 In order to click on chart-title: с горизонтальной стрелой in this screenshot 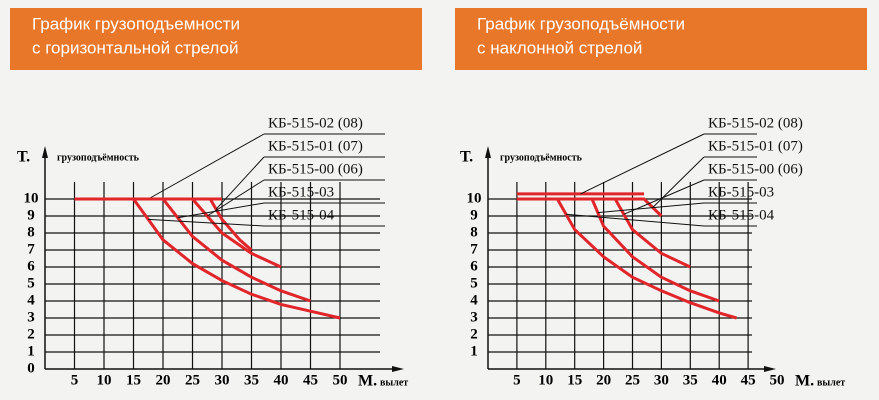, I will do `click(135, 47)`.